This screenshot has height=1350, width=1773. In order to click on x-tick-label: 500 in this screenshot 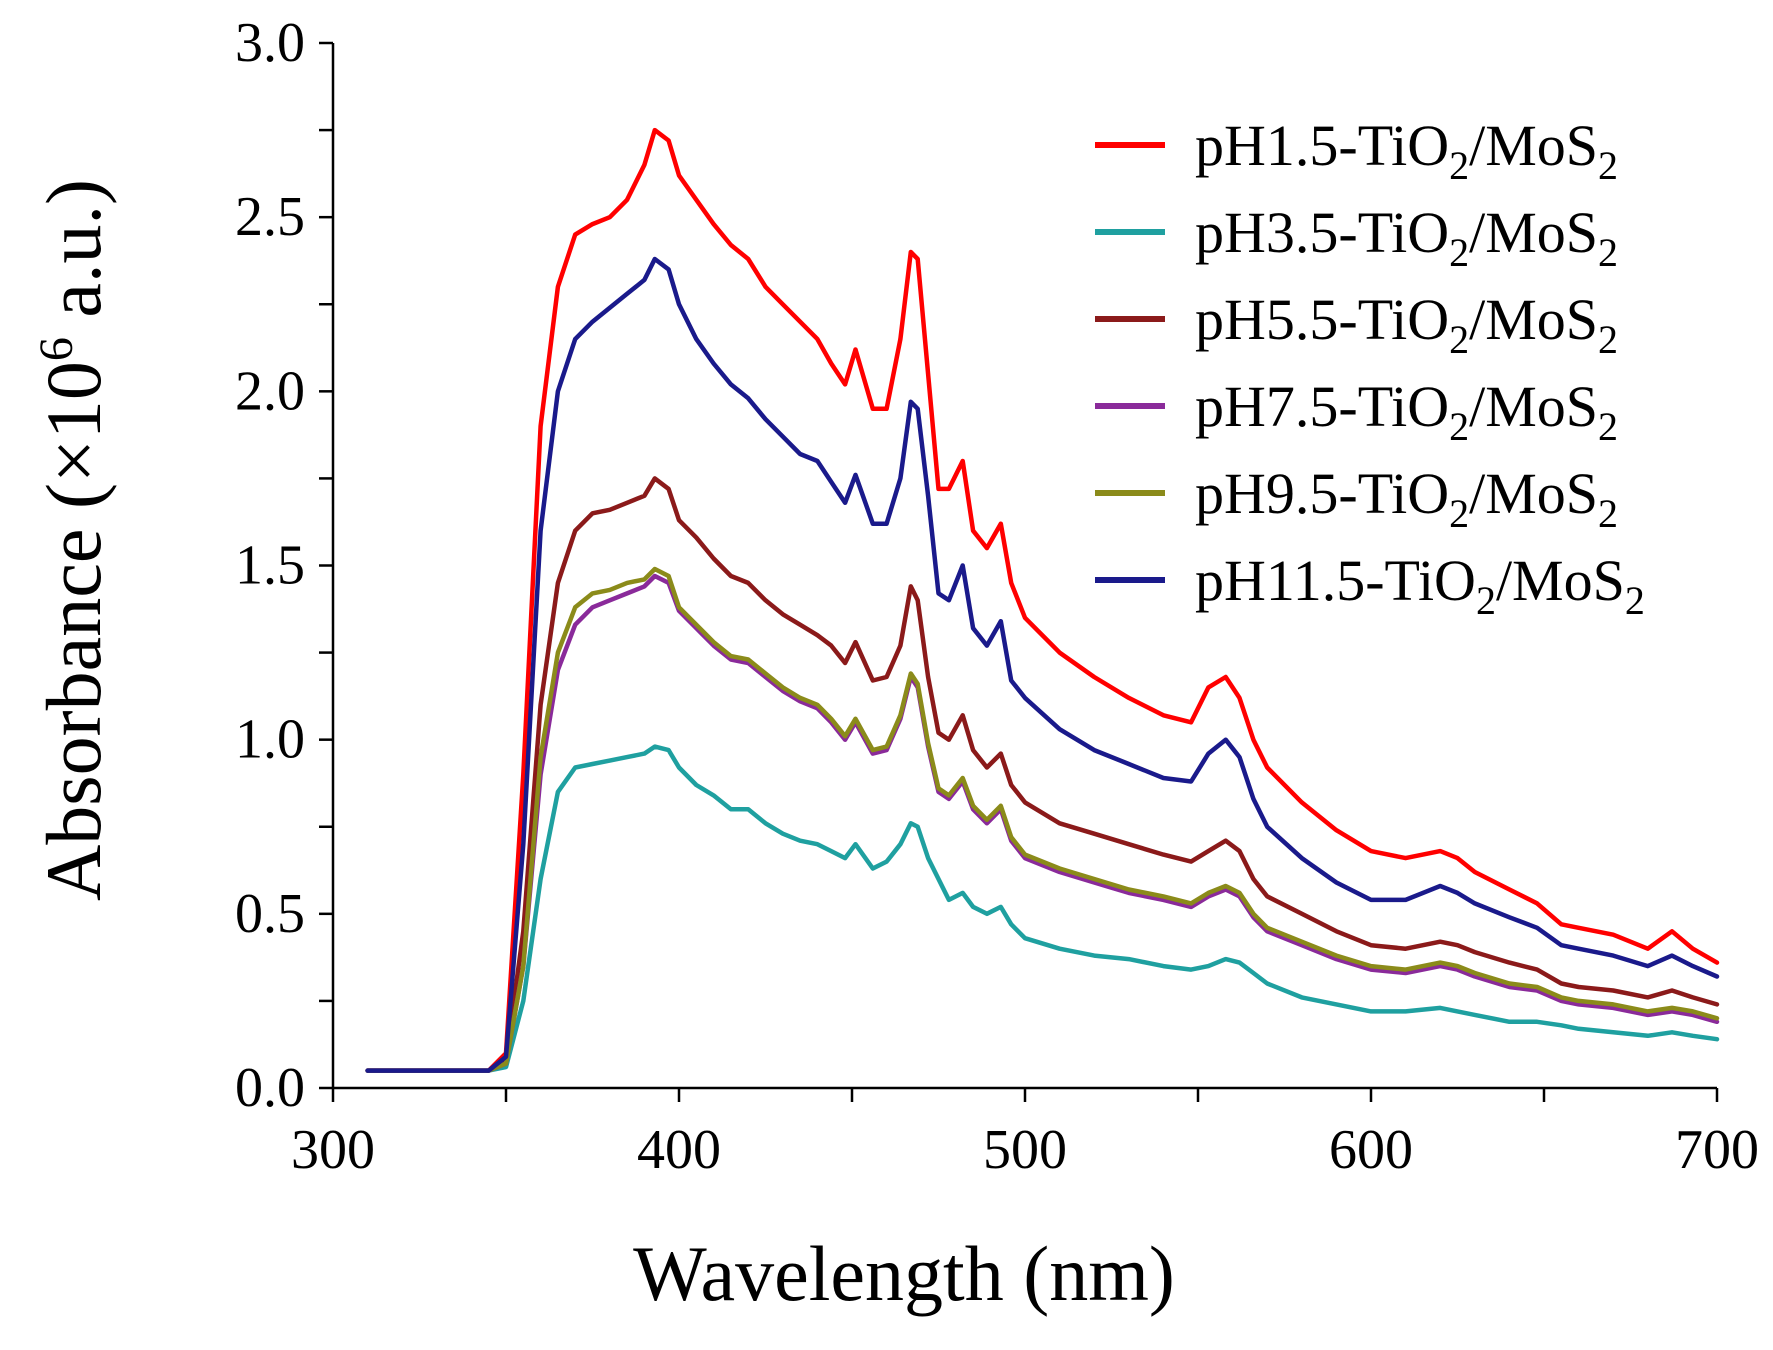, I will do `click(1025, 1150)`.